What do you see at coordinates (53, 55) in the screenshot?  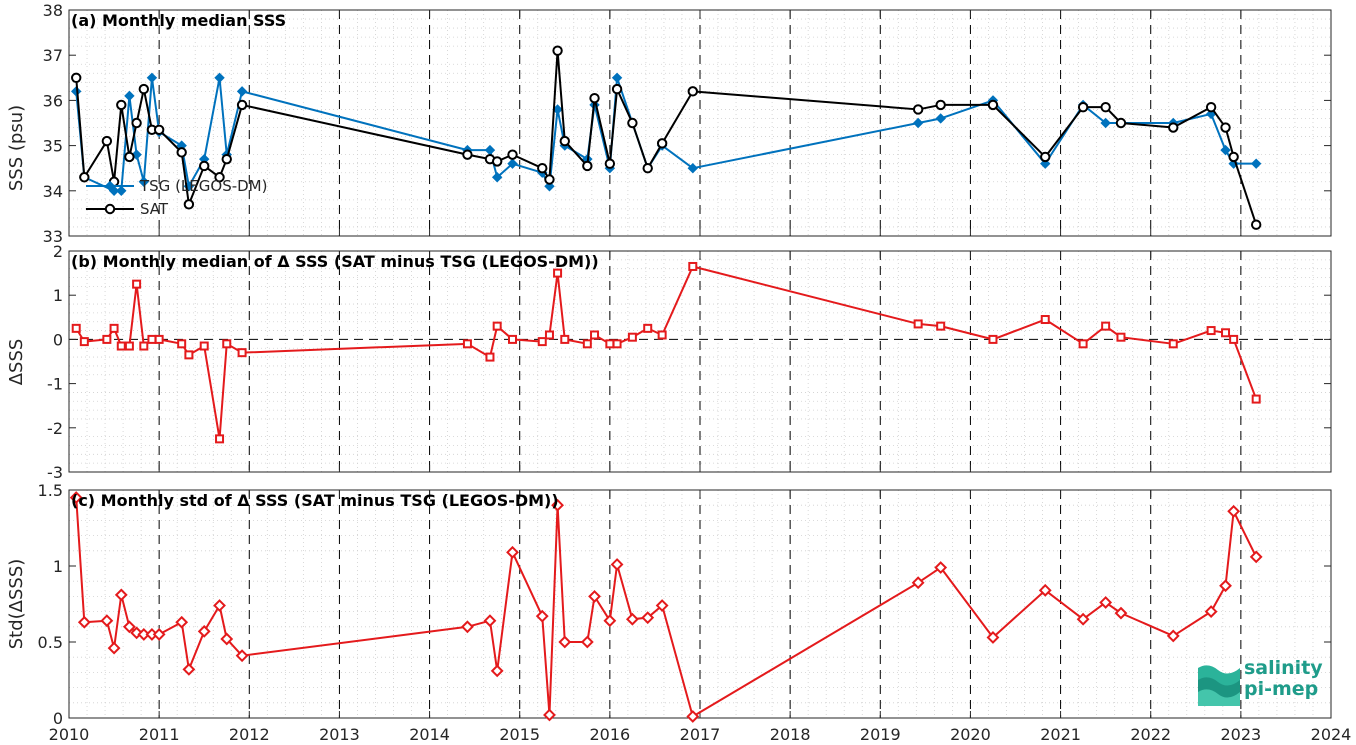 I see `panel-a-ytick-label: 37` at bounding box center [53, 55].